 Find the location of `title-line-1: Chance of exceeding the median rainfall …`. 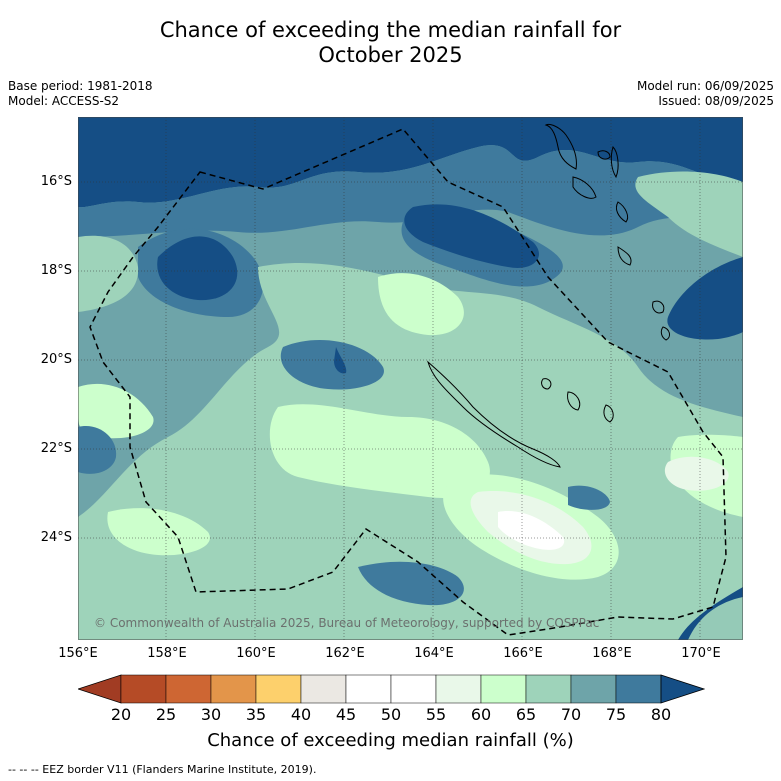

title-line-1: Chance of exceeding the median rainfall … is located at coordinates (390, 30).